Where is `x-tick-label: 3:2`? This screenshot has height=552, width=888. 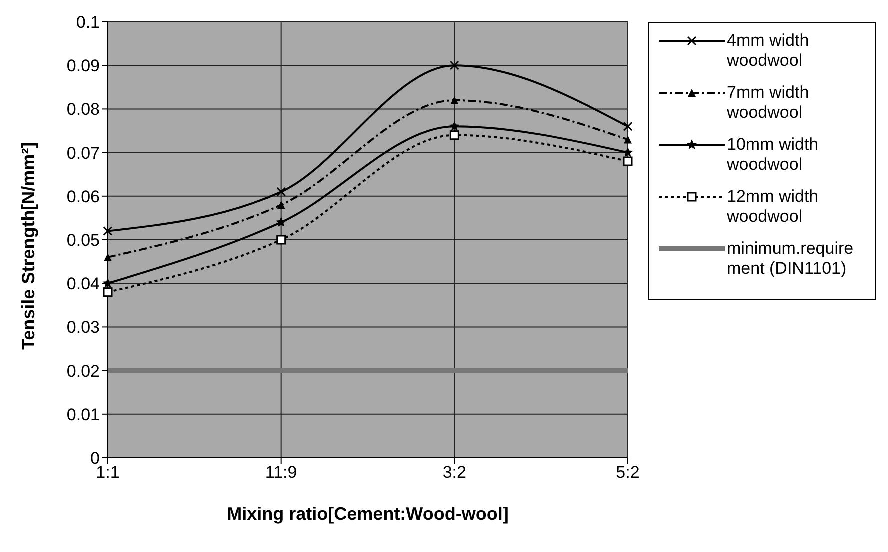 x-tick-label: 3:2 is located at coordinates (454, 472).